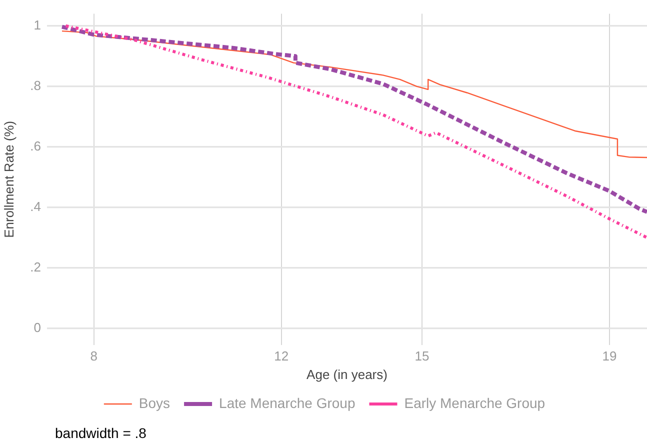 This screenshot has height=443, width=647. I want to click on y-tick-label: 1, so click(37, 24).